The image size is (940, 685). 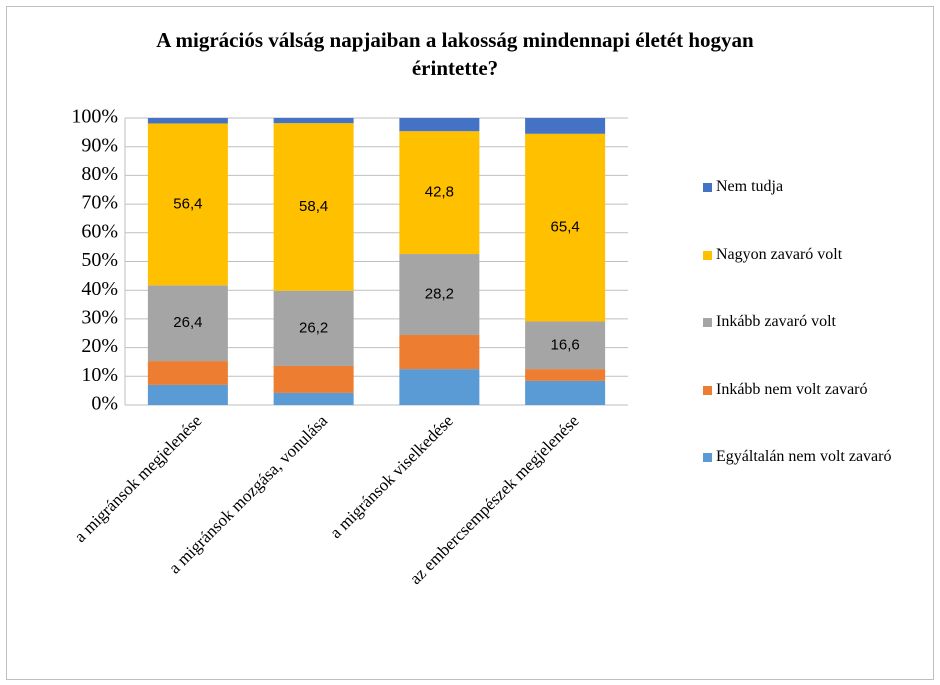 I want to click on y-tick-label: 0%, so click(x=104, y=404).